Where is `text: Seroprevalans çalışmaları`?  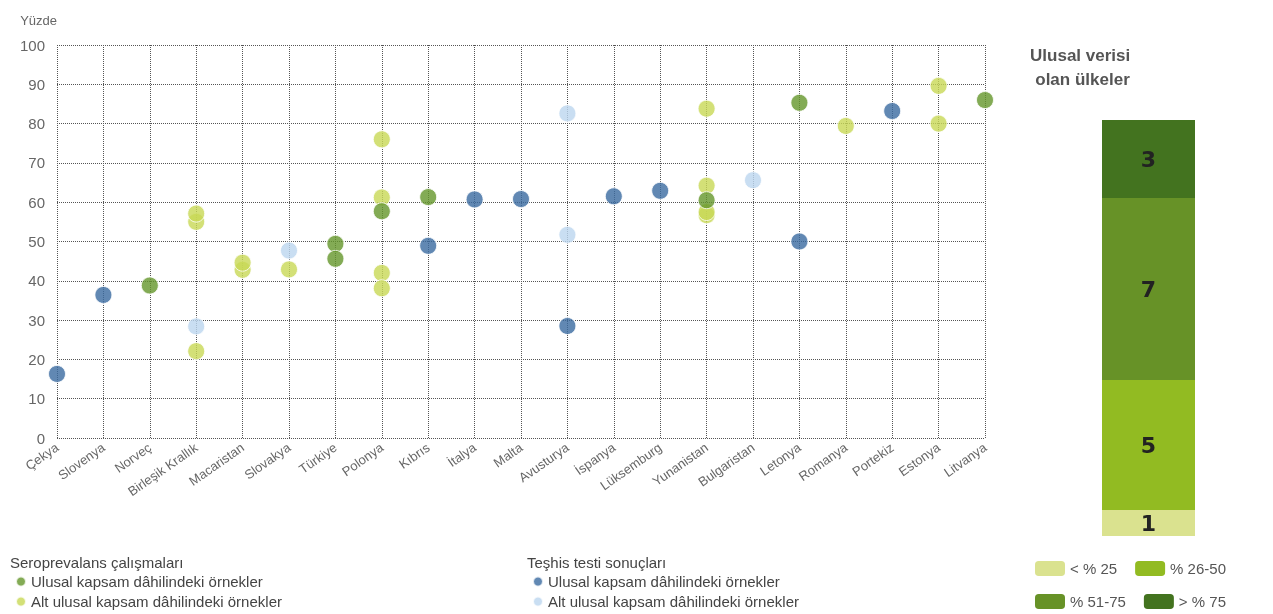
text: Seroprevalans çalışmaları is located at coordinates (97, 562).